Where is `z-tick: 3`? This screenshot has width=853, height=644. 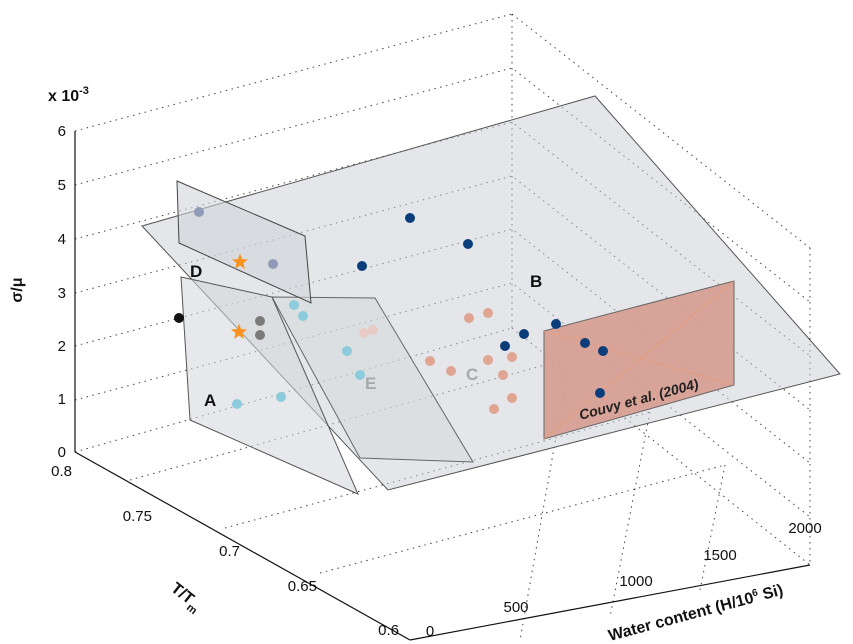
z-tick: 3 is located at coordinates (62, 293).